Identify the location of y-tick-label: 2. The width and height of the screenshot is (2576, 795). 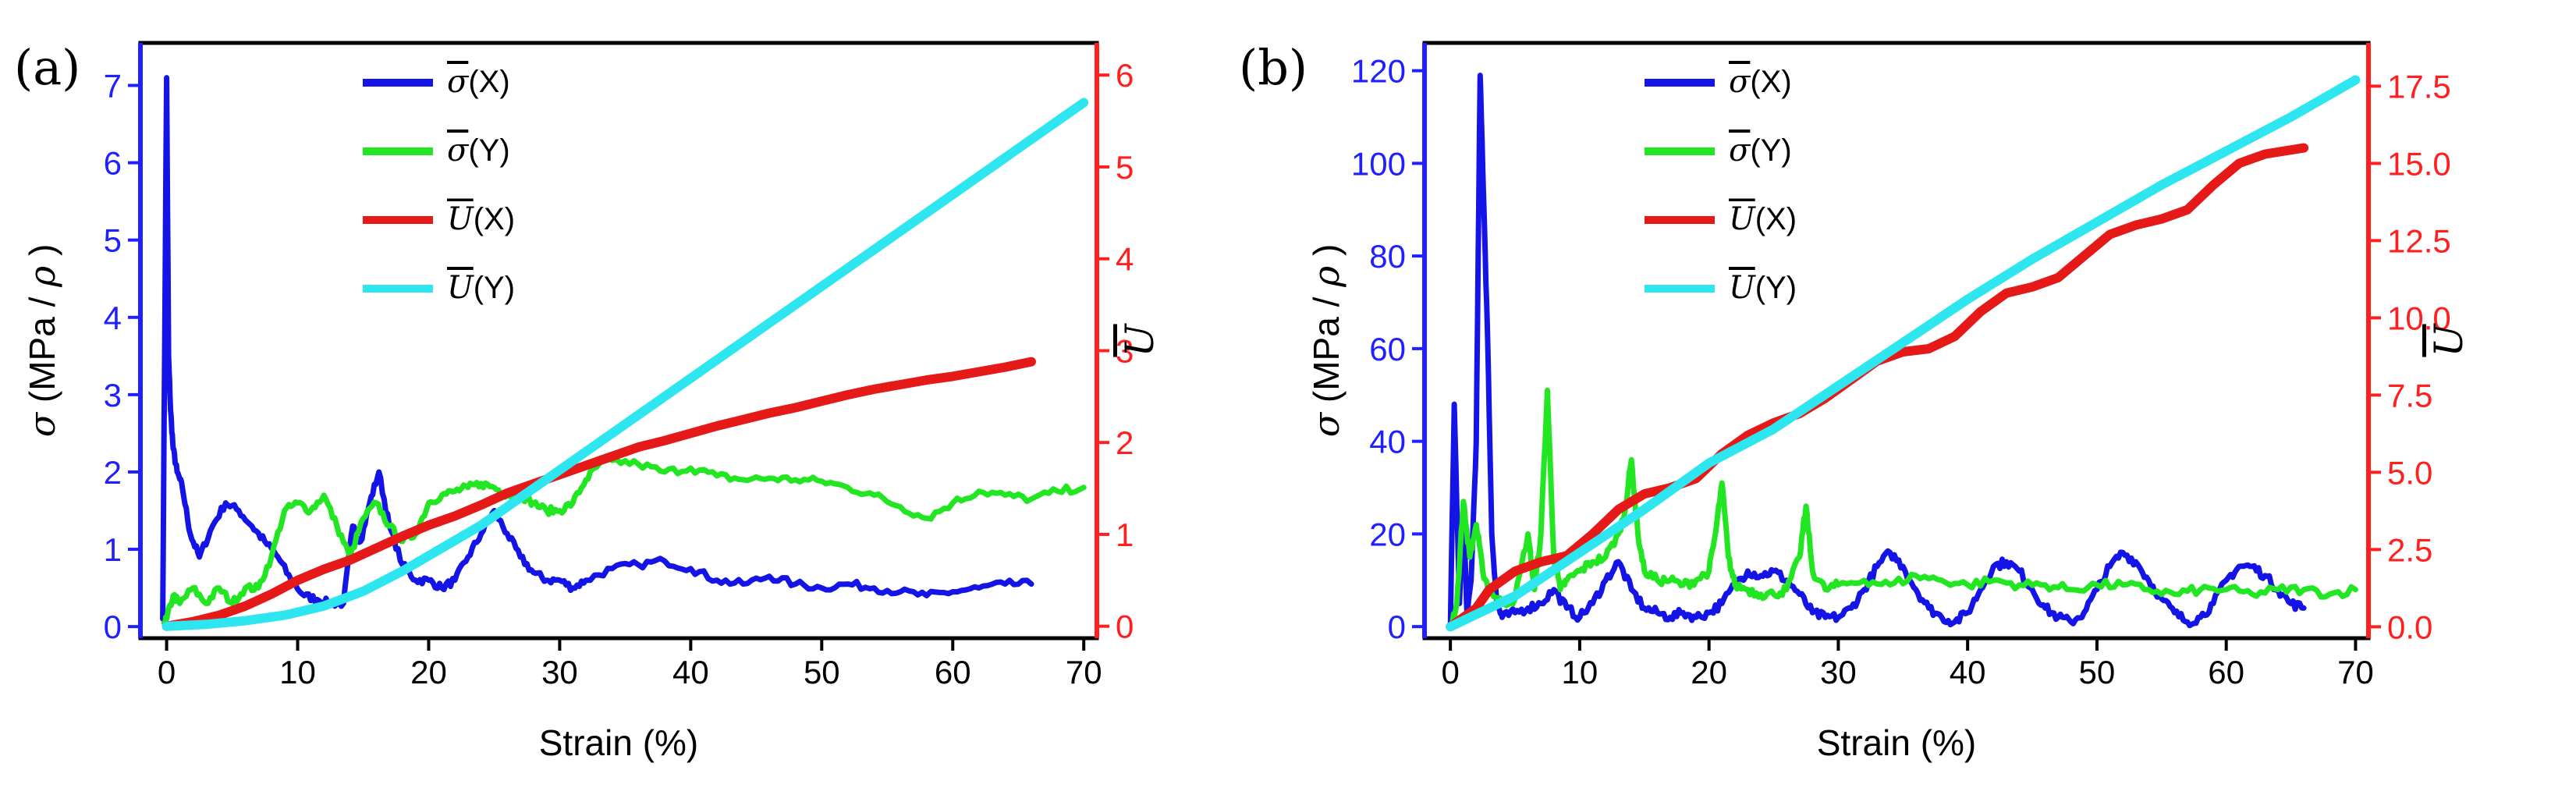
(113, 472).